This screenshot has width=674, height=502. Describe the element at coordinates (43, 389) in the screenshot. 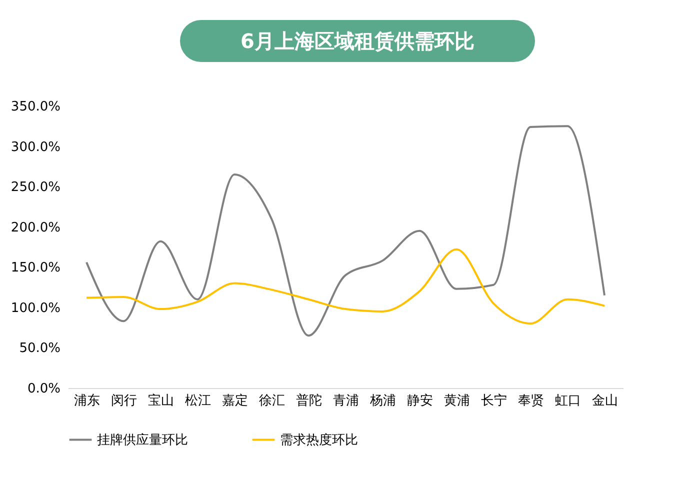

I see `y-tick-label: 0.0%` at that location.